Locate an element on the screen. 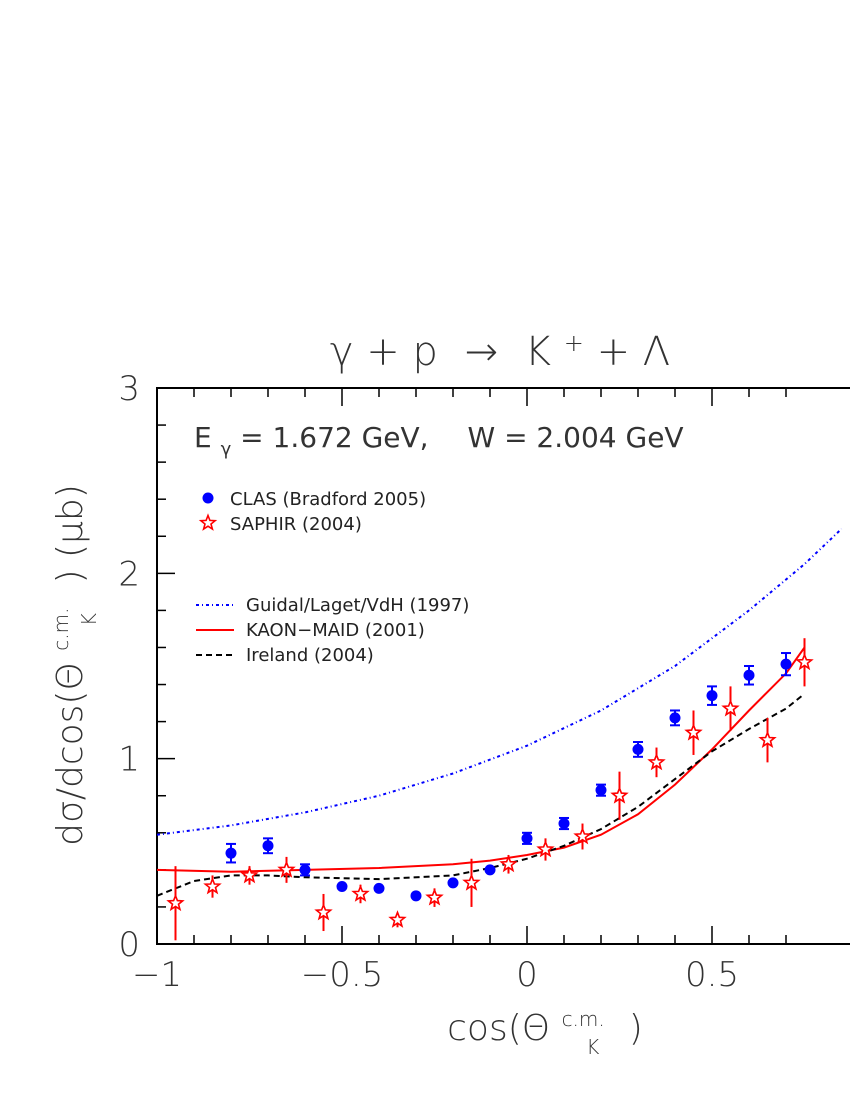 The width and height of the screenshot is (850, 1100). y-tick-label: 2 is located at coordinates (129, 574).